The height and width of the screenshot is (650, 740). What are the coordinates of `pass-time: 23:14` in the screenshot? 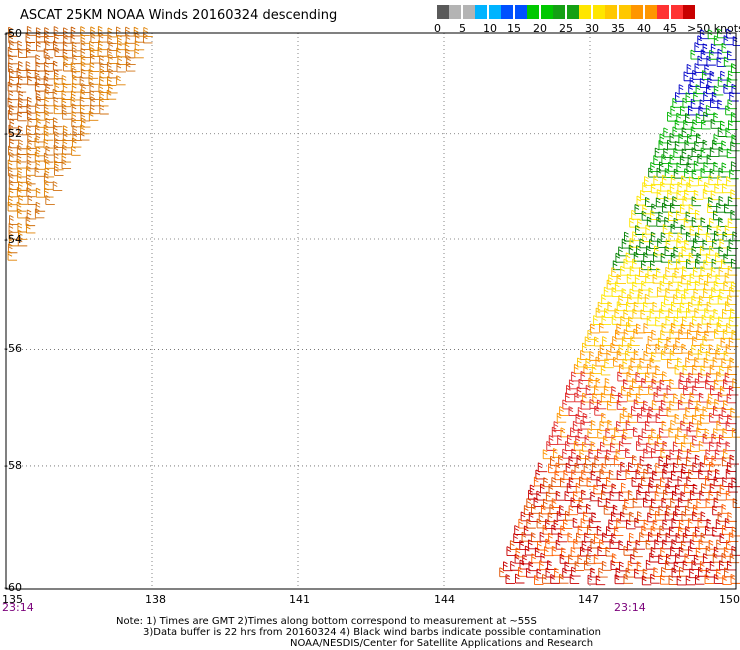 It's located at (630, 607).